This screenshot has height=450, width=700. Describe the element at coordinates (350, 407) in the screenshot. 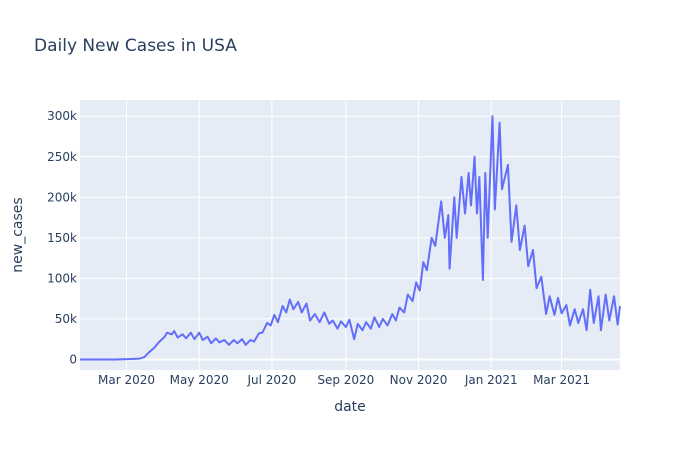

I see `x-axis-title: date` at that location.